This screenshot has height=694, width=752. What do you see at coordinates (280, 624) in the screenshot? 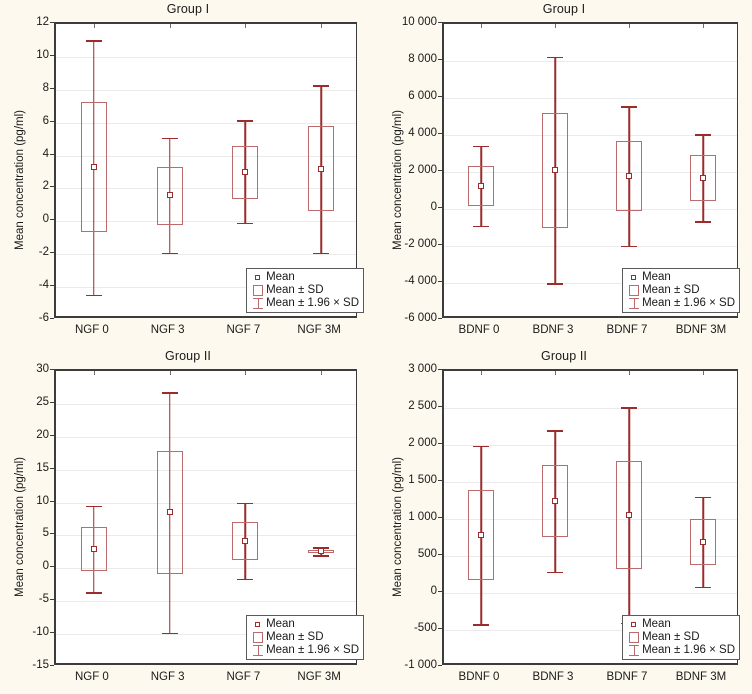
I see `legend-label: Mean` at bounding box center [280, 624].